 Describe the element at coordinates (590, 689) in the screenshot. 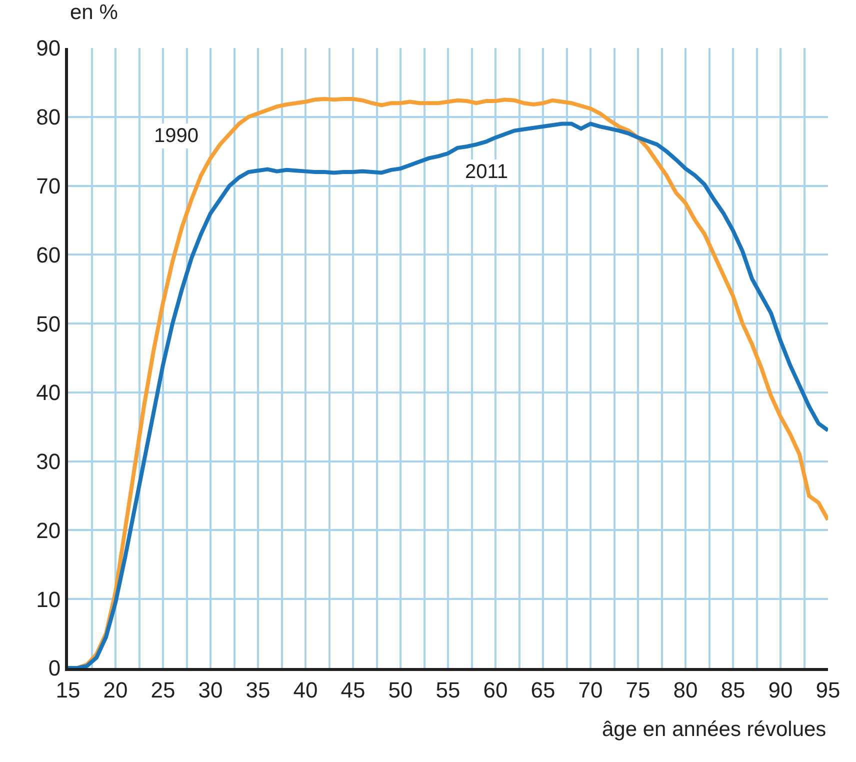

I see `x-tick-label: 70` at that location.